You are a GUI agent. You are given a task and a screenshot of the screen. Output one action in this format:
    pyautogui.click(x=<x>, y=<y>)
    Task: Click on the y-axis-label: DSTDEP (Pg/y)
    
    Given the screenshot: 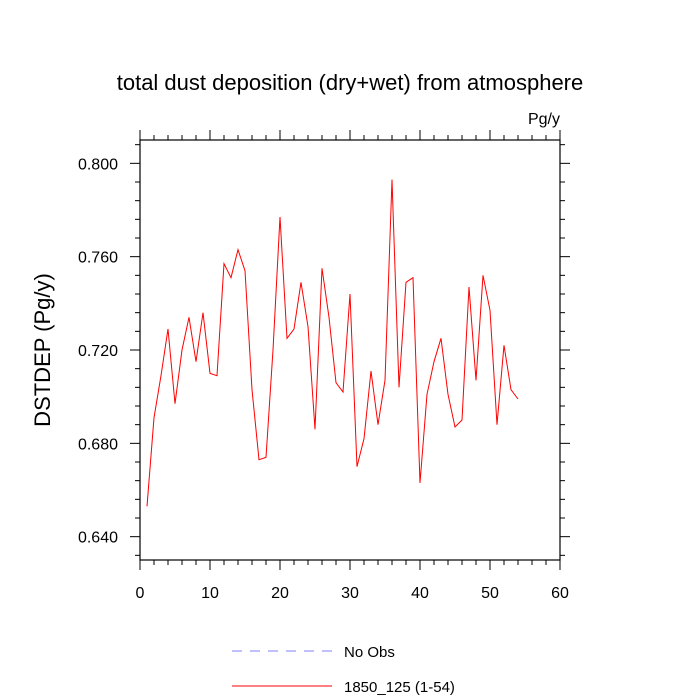 What is the action you would take?
    pyautogui.click(x=42, y=350)
    